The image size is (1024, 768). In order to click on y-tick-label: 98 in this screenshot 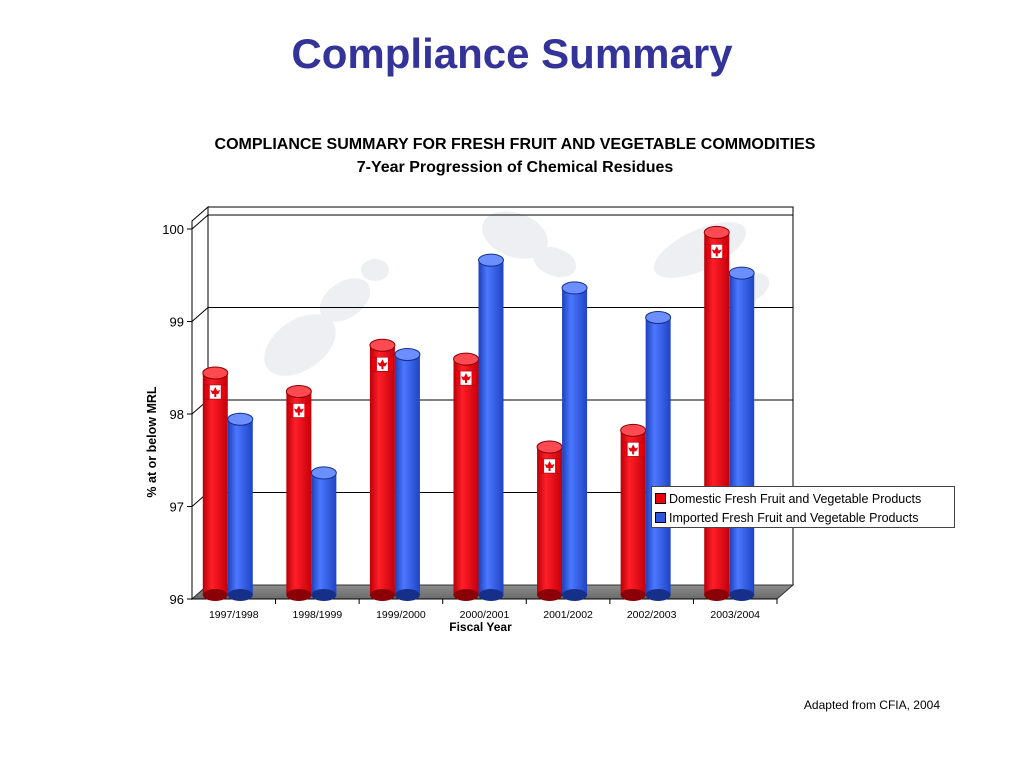, I will do `click(177, 414)`.